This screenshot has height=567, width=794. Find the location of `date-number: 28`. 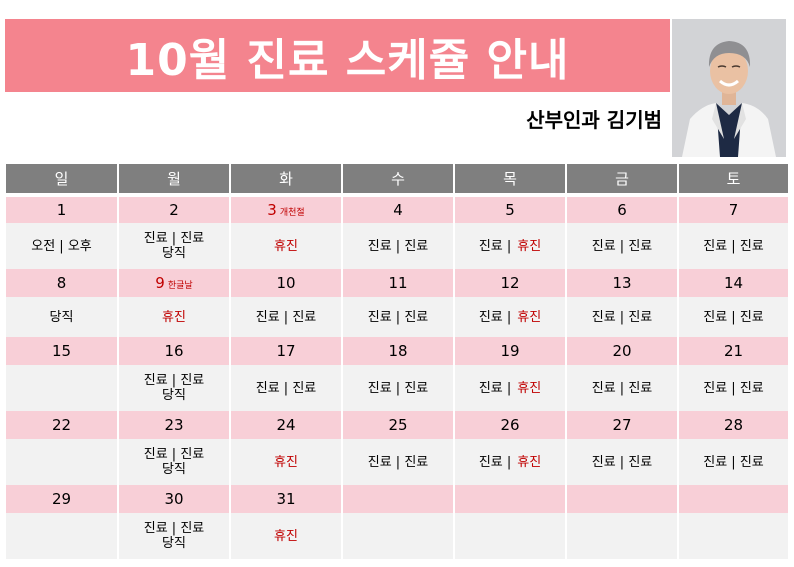

date-number: 28 is located at coordinates (733, 425).